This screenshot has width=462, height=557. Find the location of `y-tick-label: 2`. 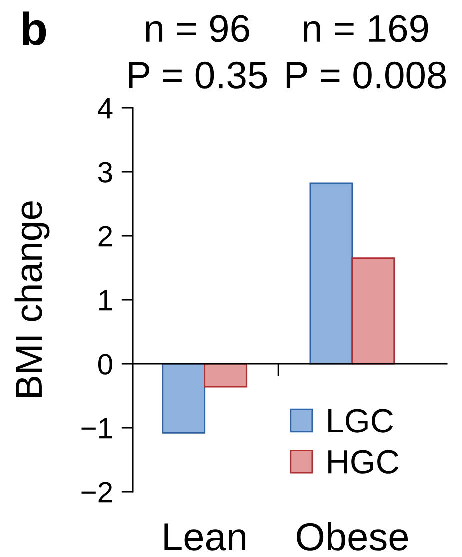

y-tick-label: 2 is located at coordinates (105, 236).